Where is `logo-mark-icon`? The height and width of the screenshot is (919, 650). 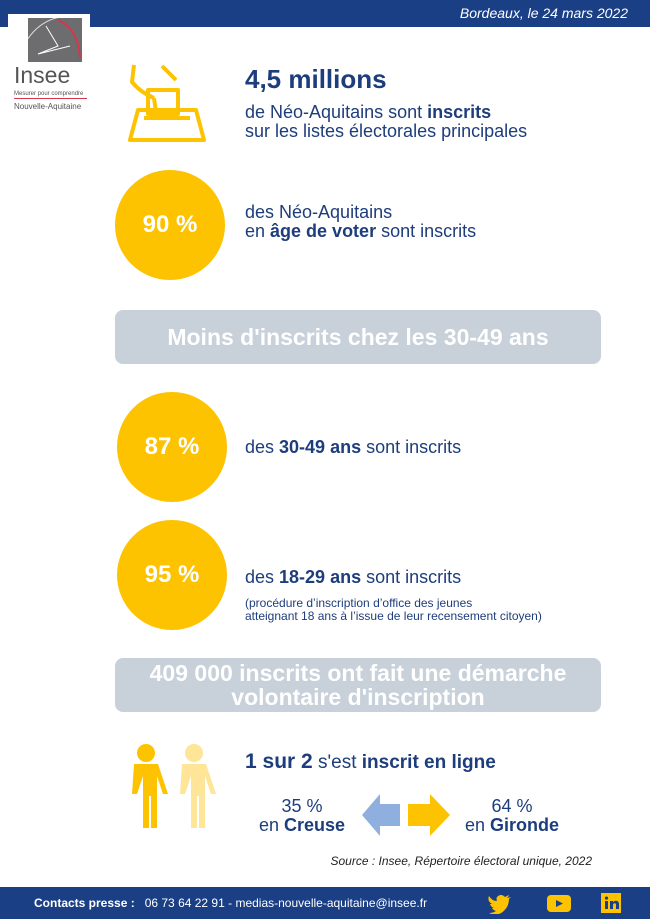
logo-mark-icon is located at coordinates (55, 40).